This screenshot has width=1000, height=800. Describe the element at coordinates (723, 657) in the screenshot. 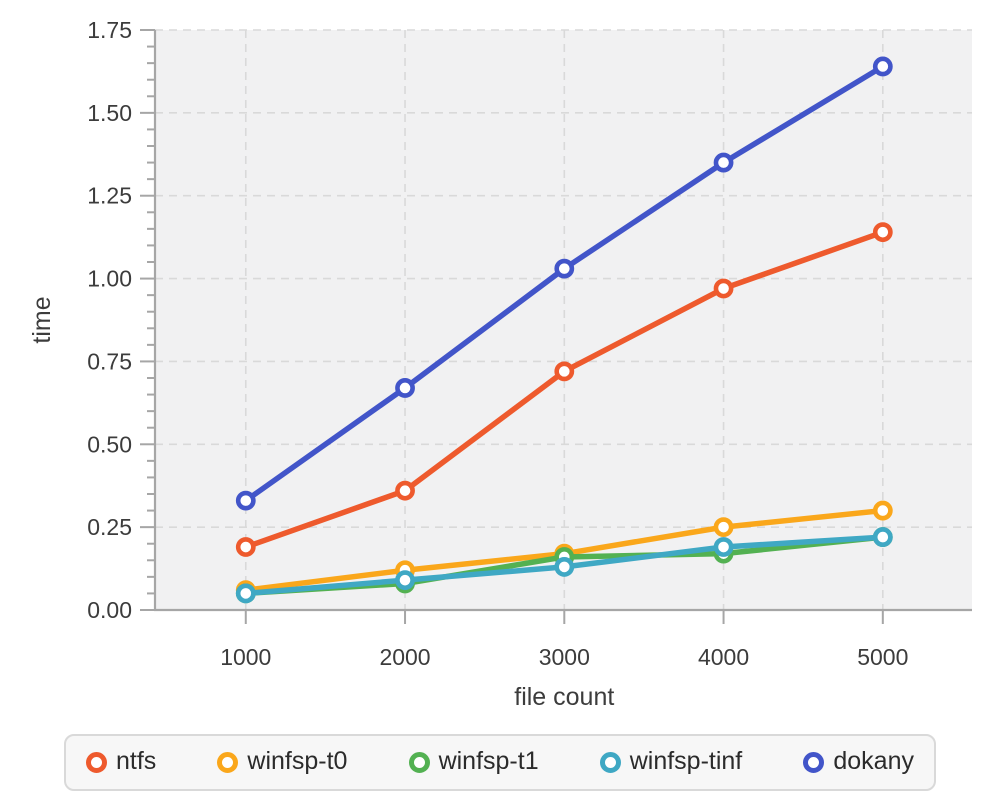

I see `x-tick-label: 4000` at that location.